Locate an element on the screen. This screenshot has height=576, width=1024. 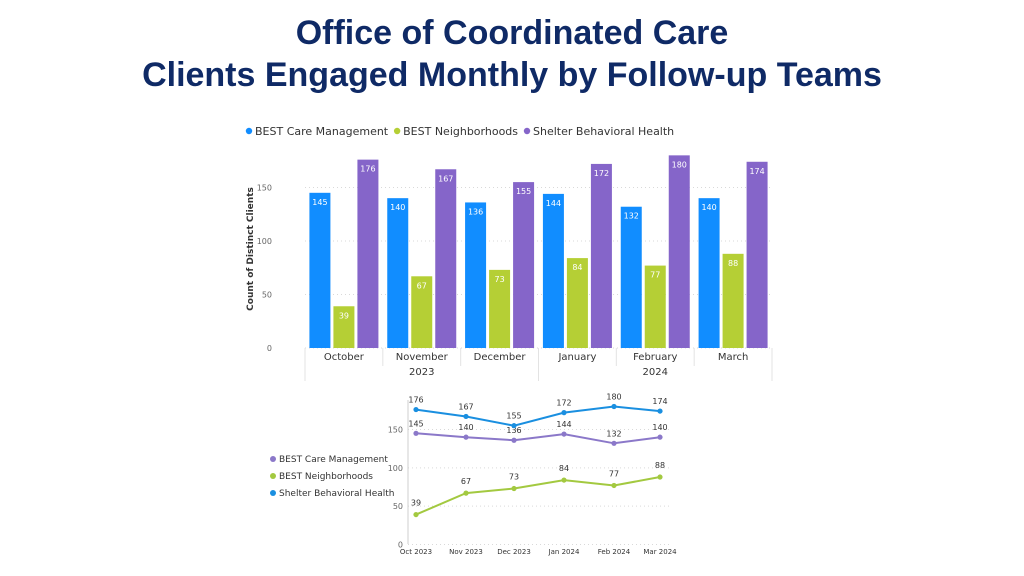
x-tick-label: January is located at coordinates (576, 357).